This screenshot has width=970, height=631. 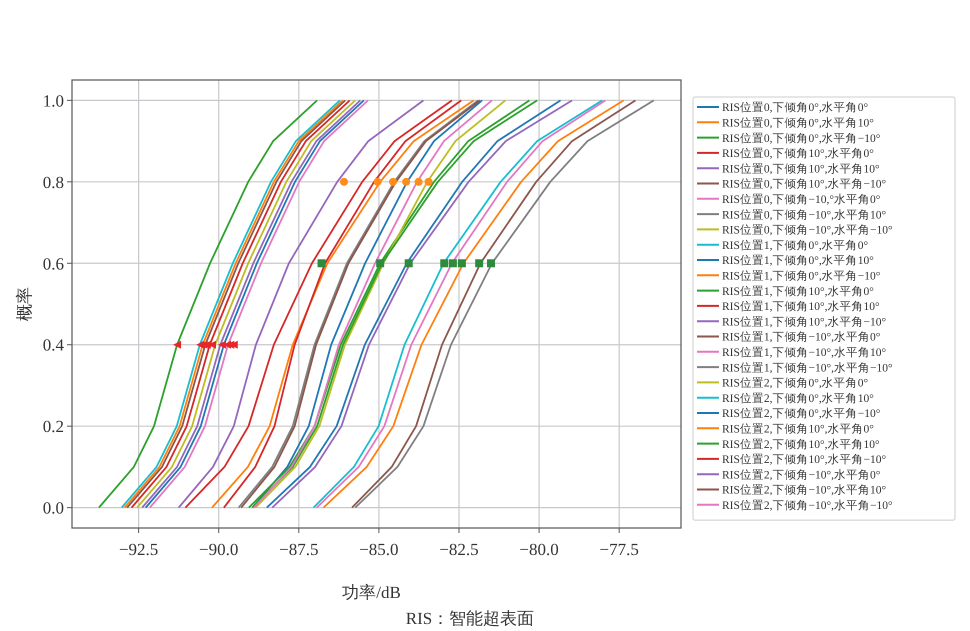 What do you see at coordinates (798, 291) in the screenshot?
I see `legend-label: RIS位置1,下倾角10°,水平角0°` at bounding box center [798, 291].